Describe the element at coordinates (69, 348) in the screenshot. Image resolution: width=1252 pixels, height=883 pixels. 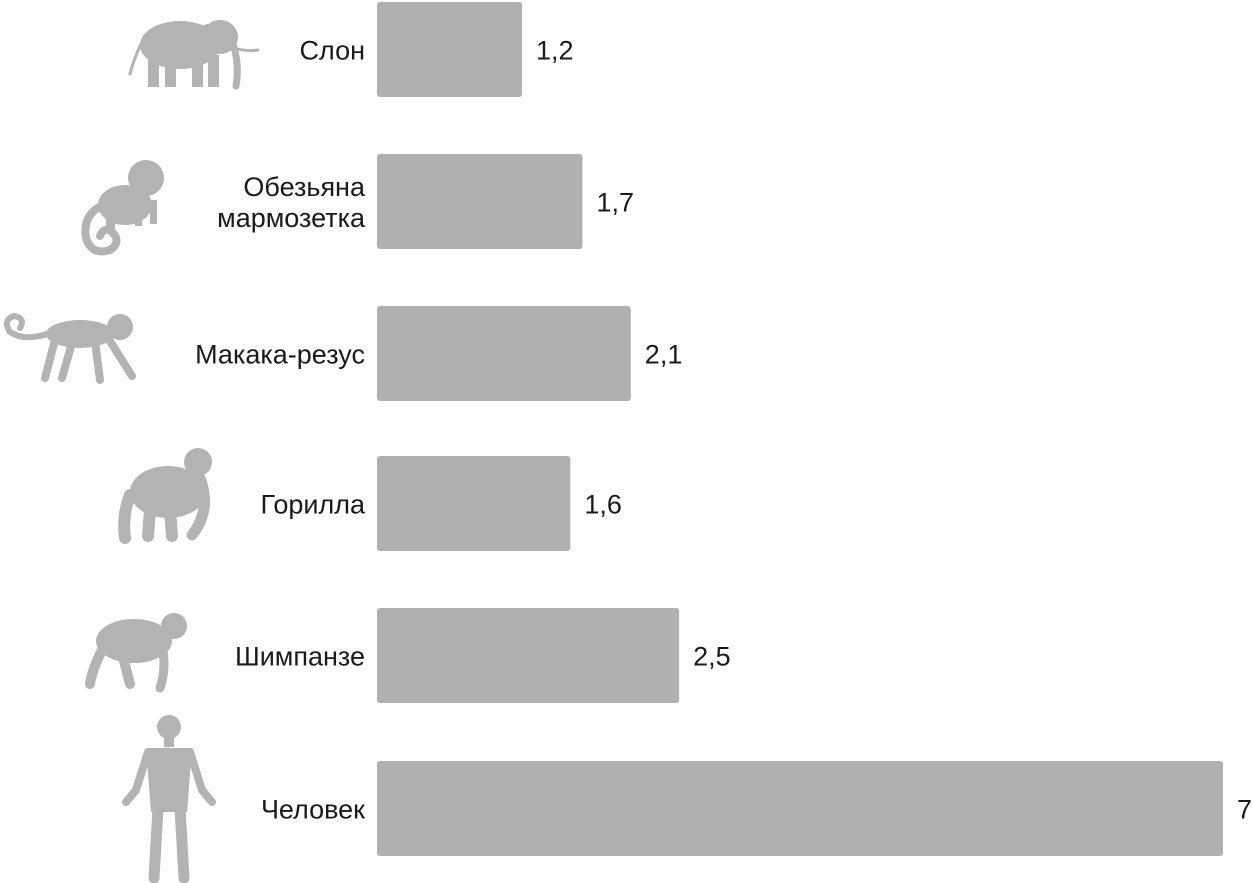
I see `macaque-icon` at that location.